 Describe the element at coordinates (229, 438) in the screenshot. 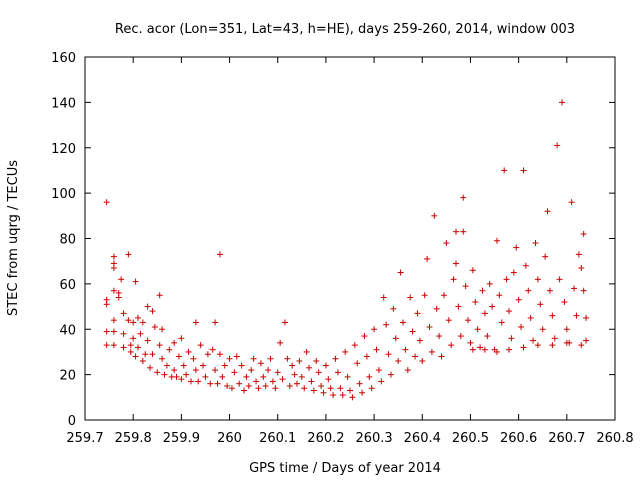

I see `x-tick-label: 260` at that location.